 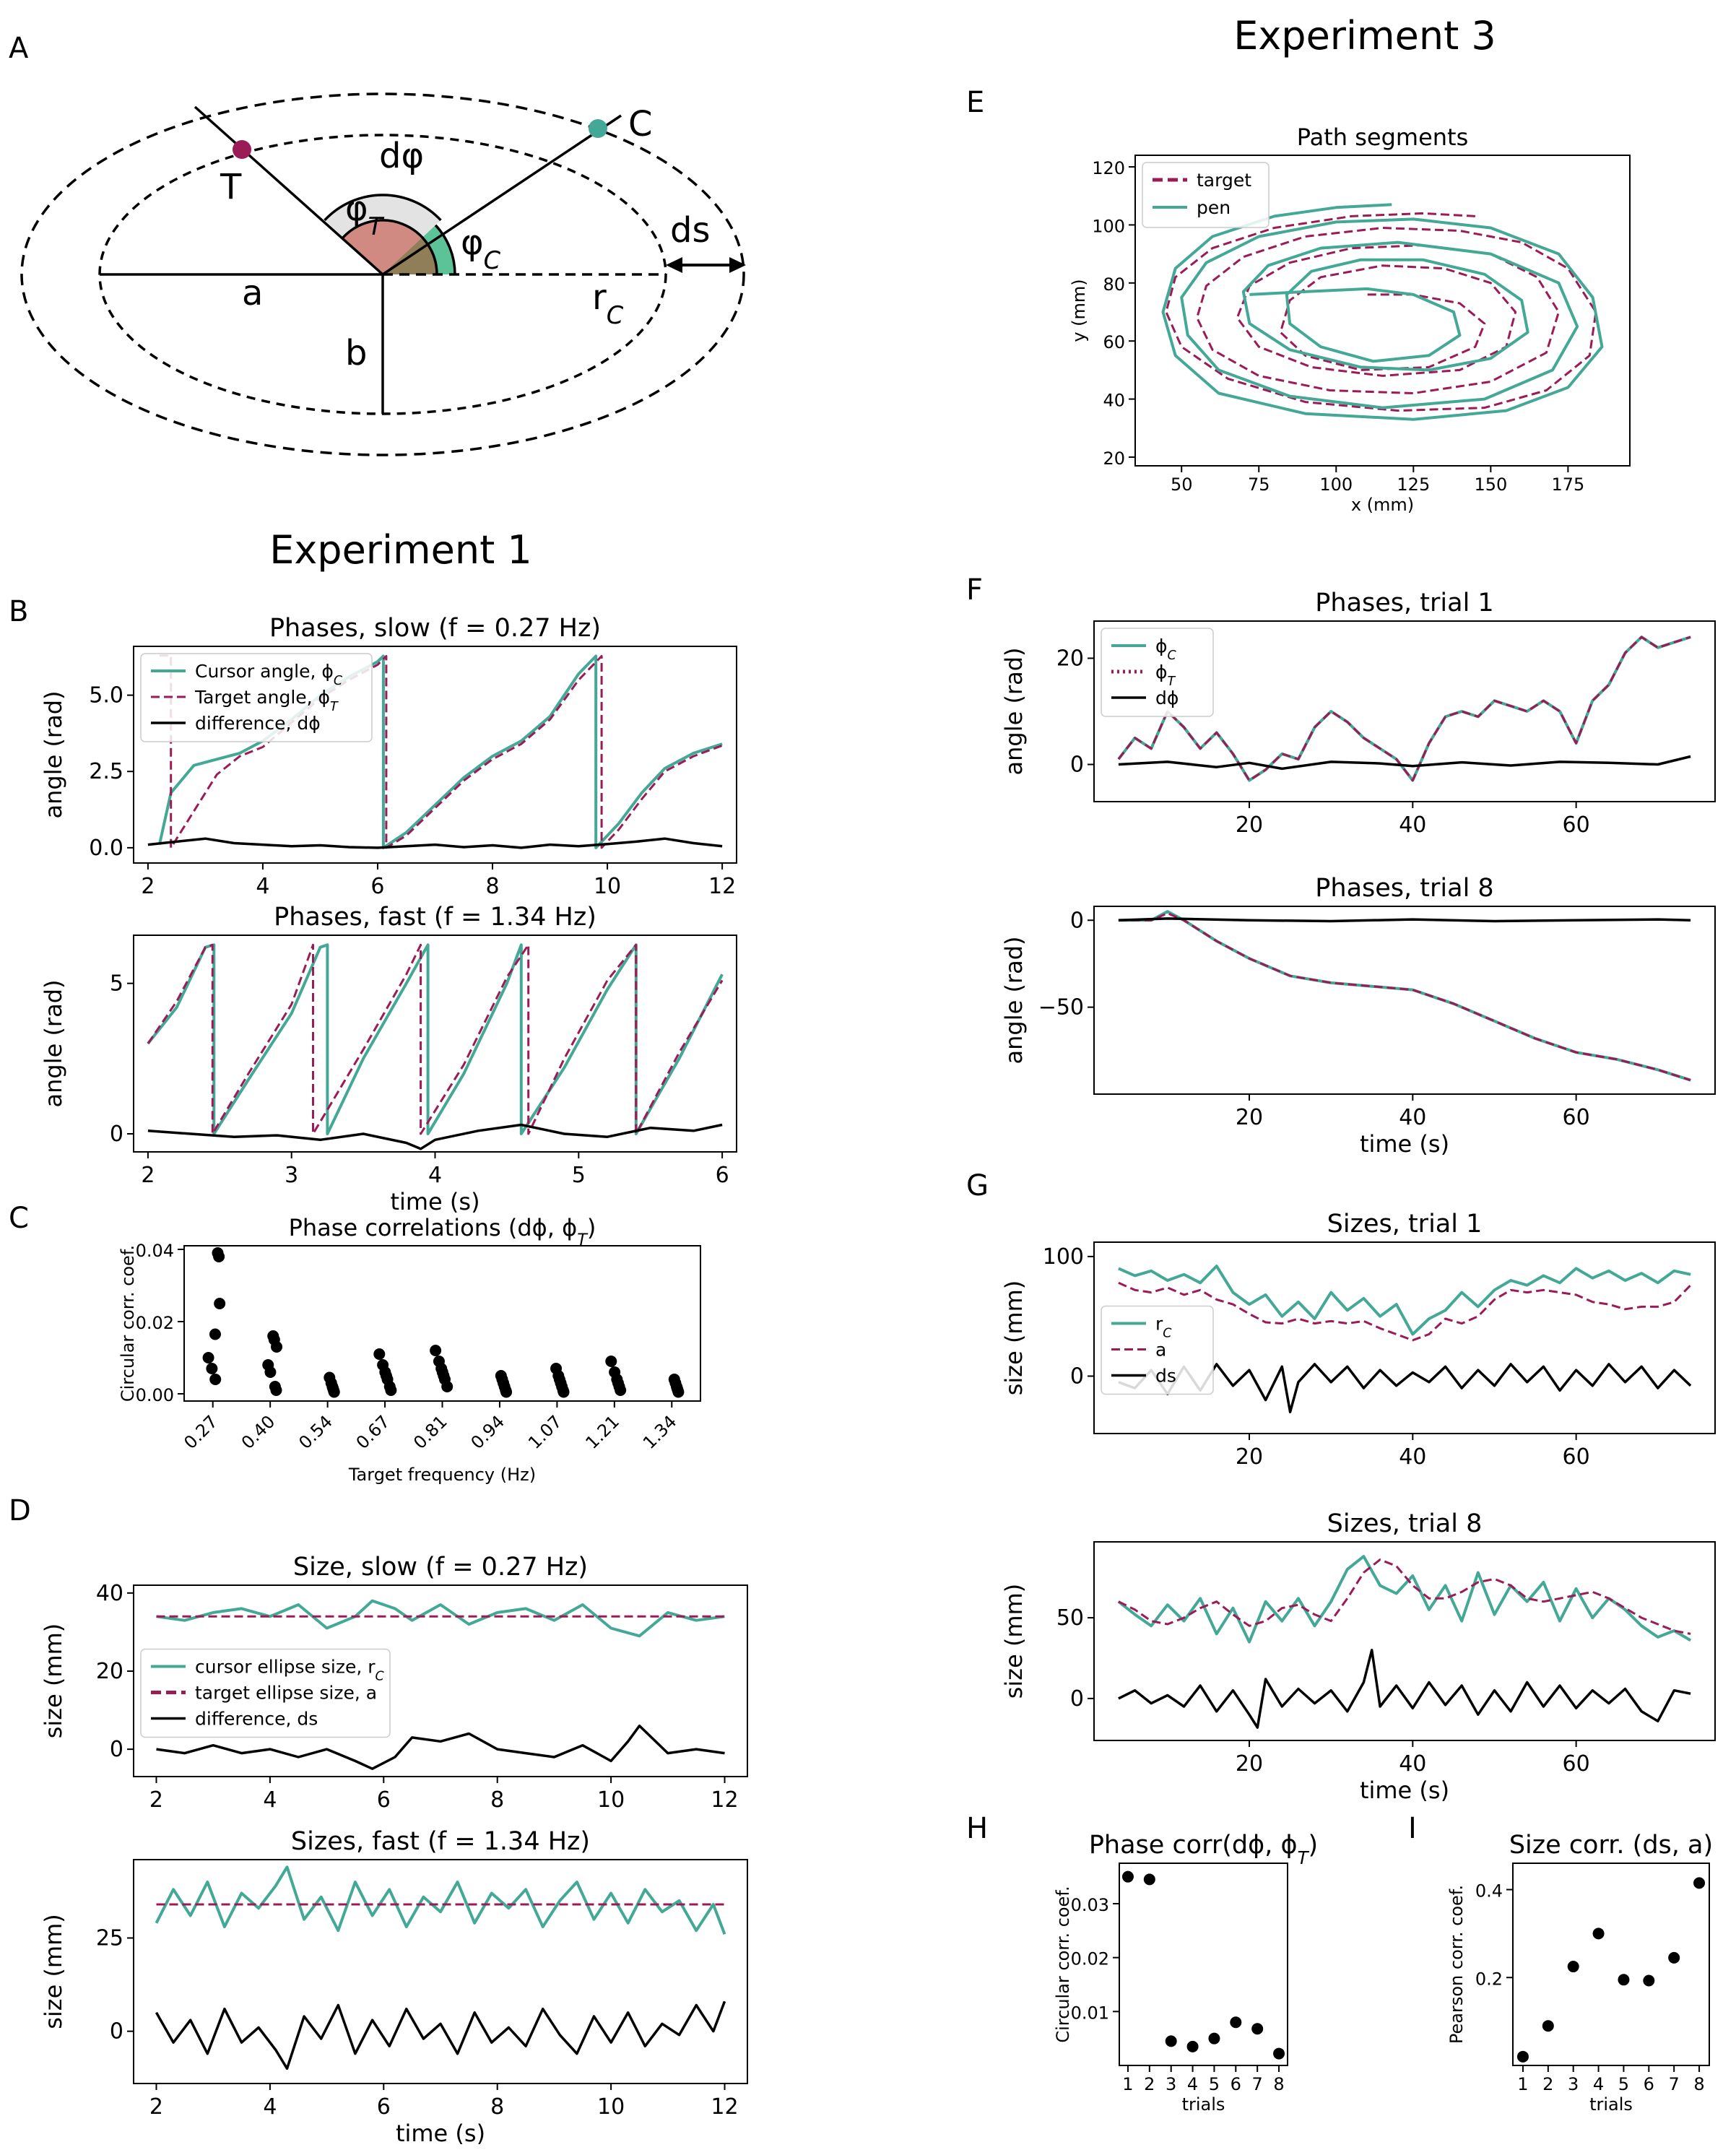 I want to click on x-tick-label: 8, so click(x=1698, y=2084).